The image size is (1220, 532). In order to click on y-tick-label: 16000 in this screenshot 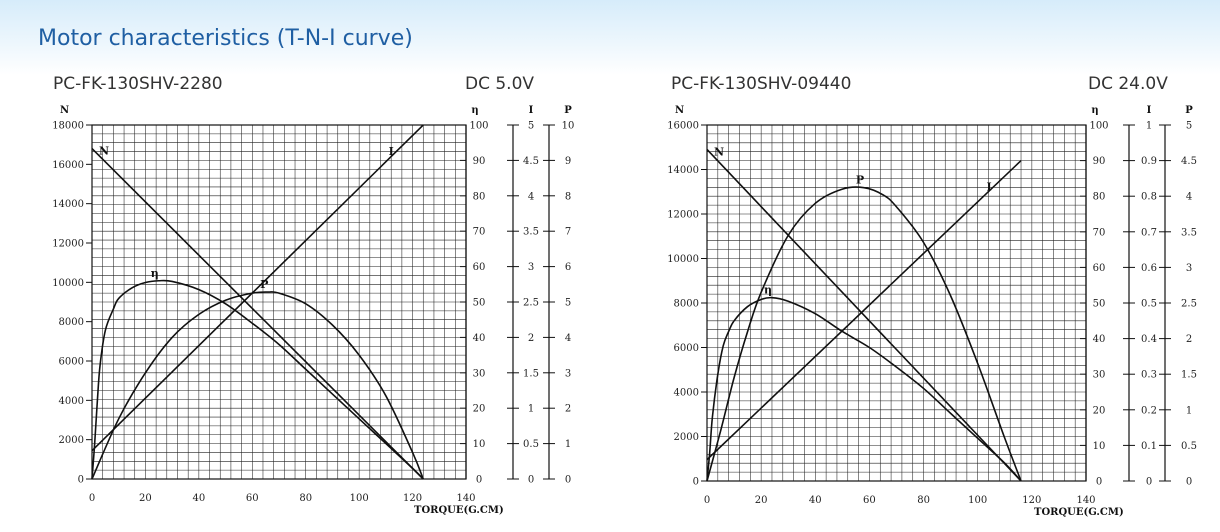, I will do `click(68, 165)`.